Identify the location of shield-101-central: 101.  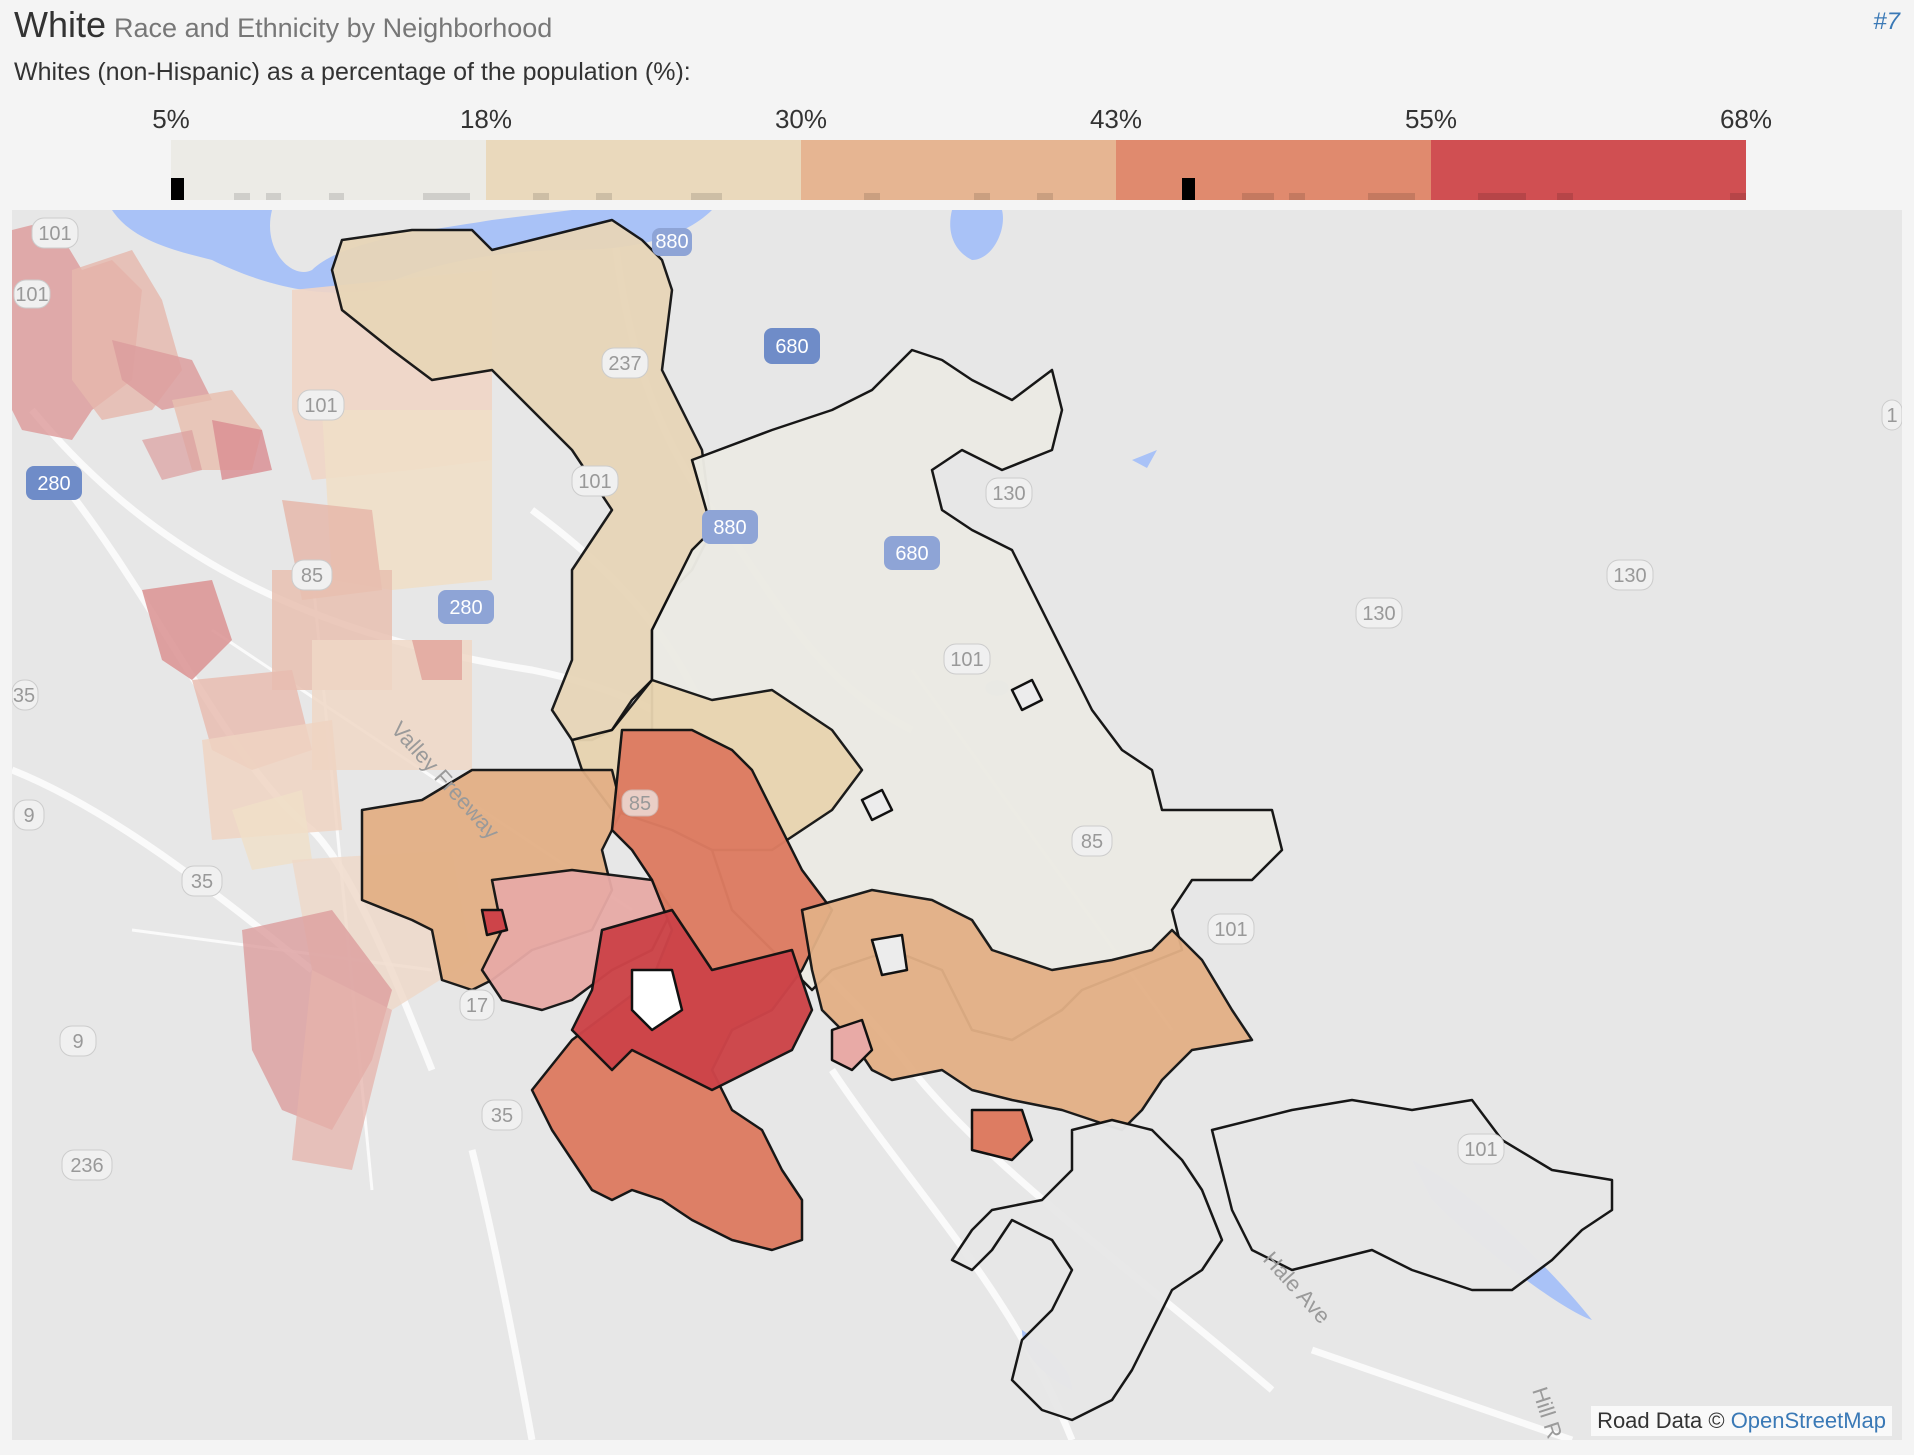
(595, 481).